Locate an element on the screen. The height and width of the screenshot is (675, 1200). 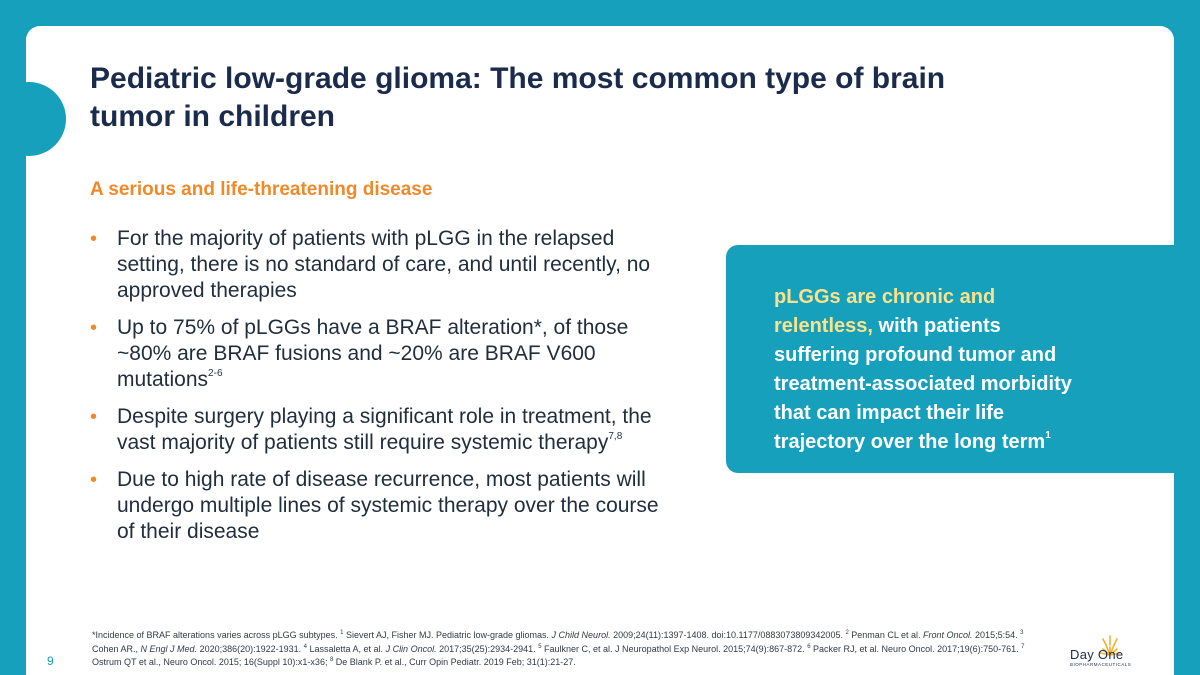
logo-wordmark: Day One is located at coordinates (1097, 654).